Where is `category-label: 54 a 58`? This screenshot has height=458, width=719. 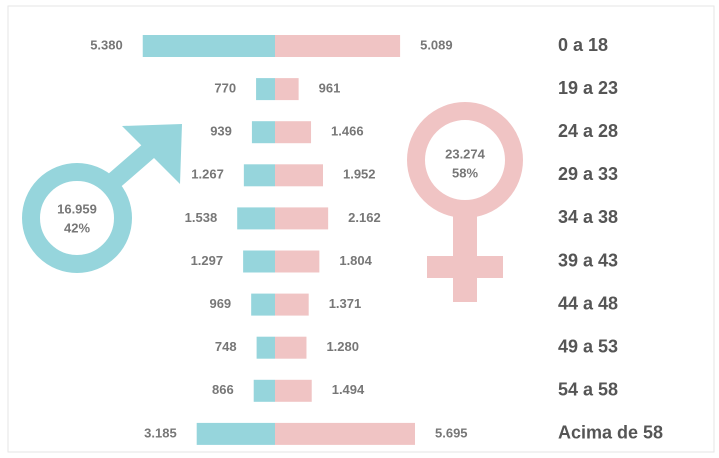 category-label: 54 a 58 is located at coordinates (588, 390).